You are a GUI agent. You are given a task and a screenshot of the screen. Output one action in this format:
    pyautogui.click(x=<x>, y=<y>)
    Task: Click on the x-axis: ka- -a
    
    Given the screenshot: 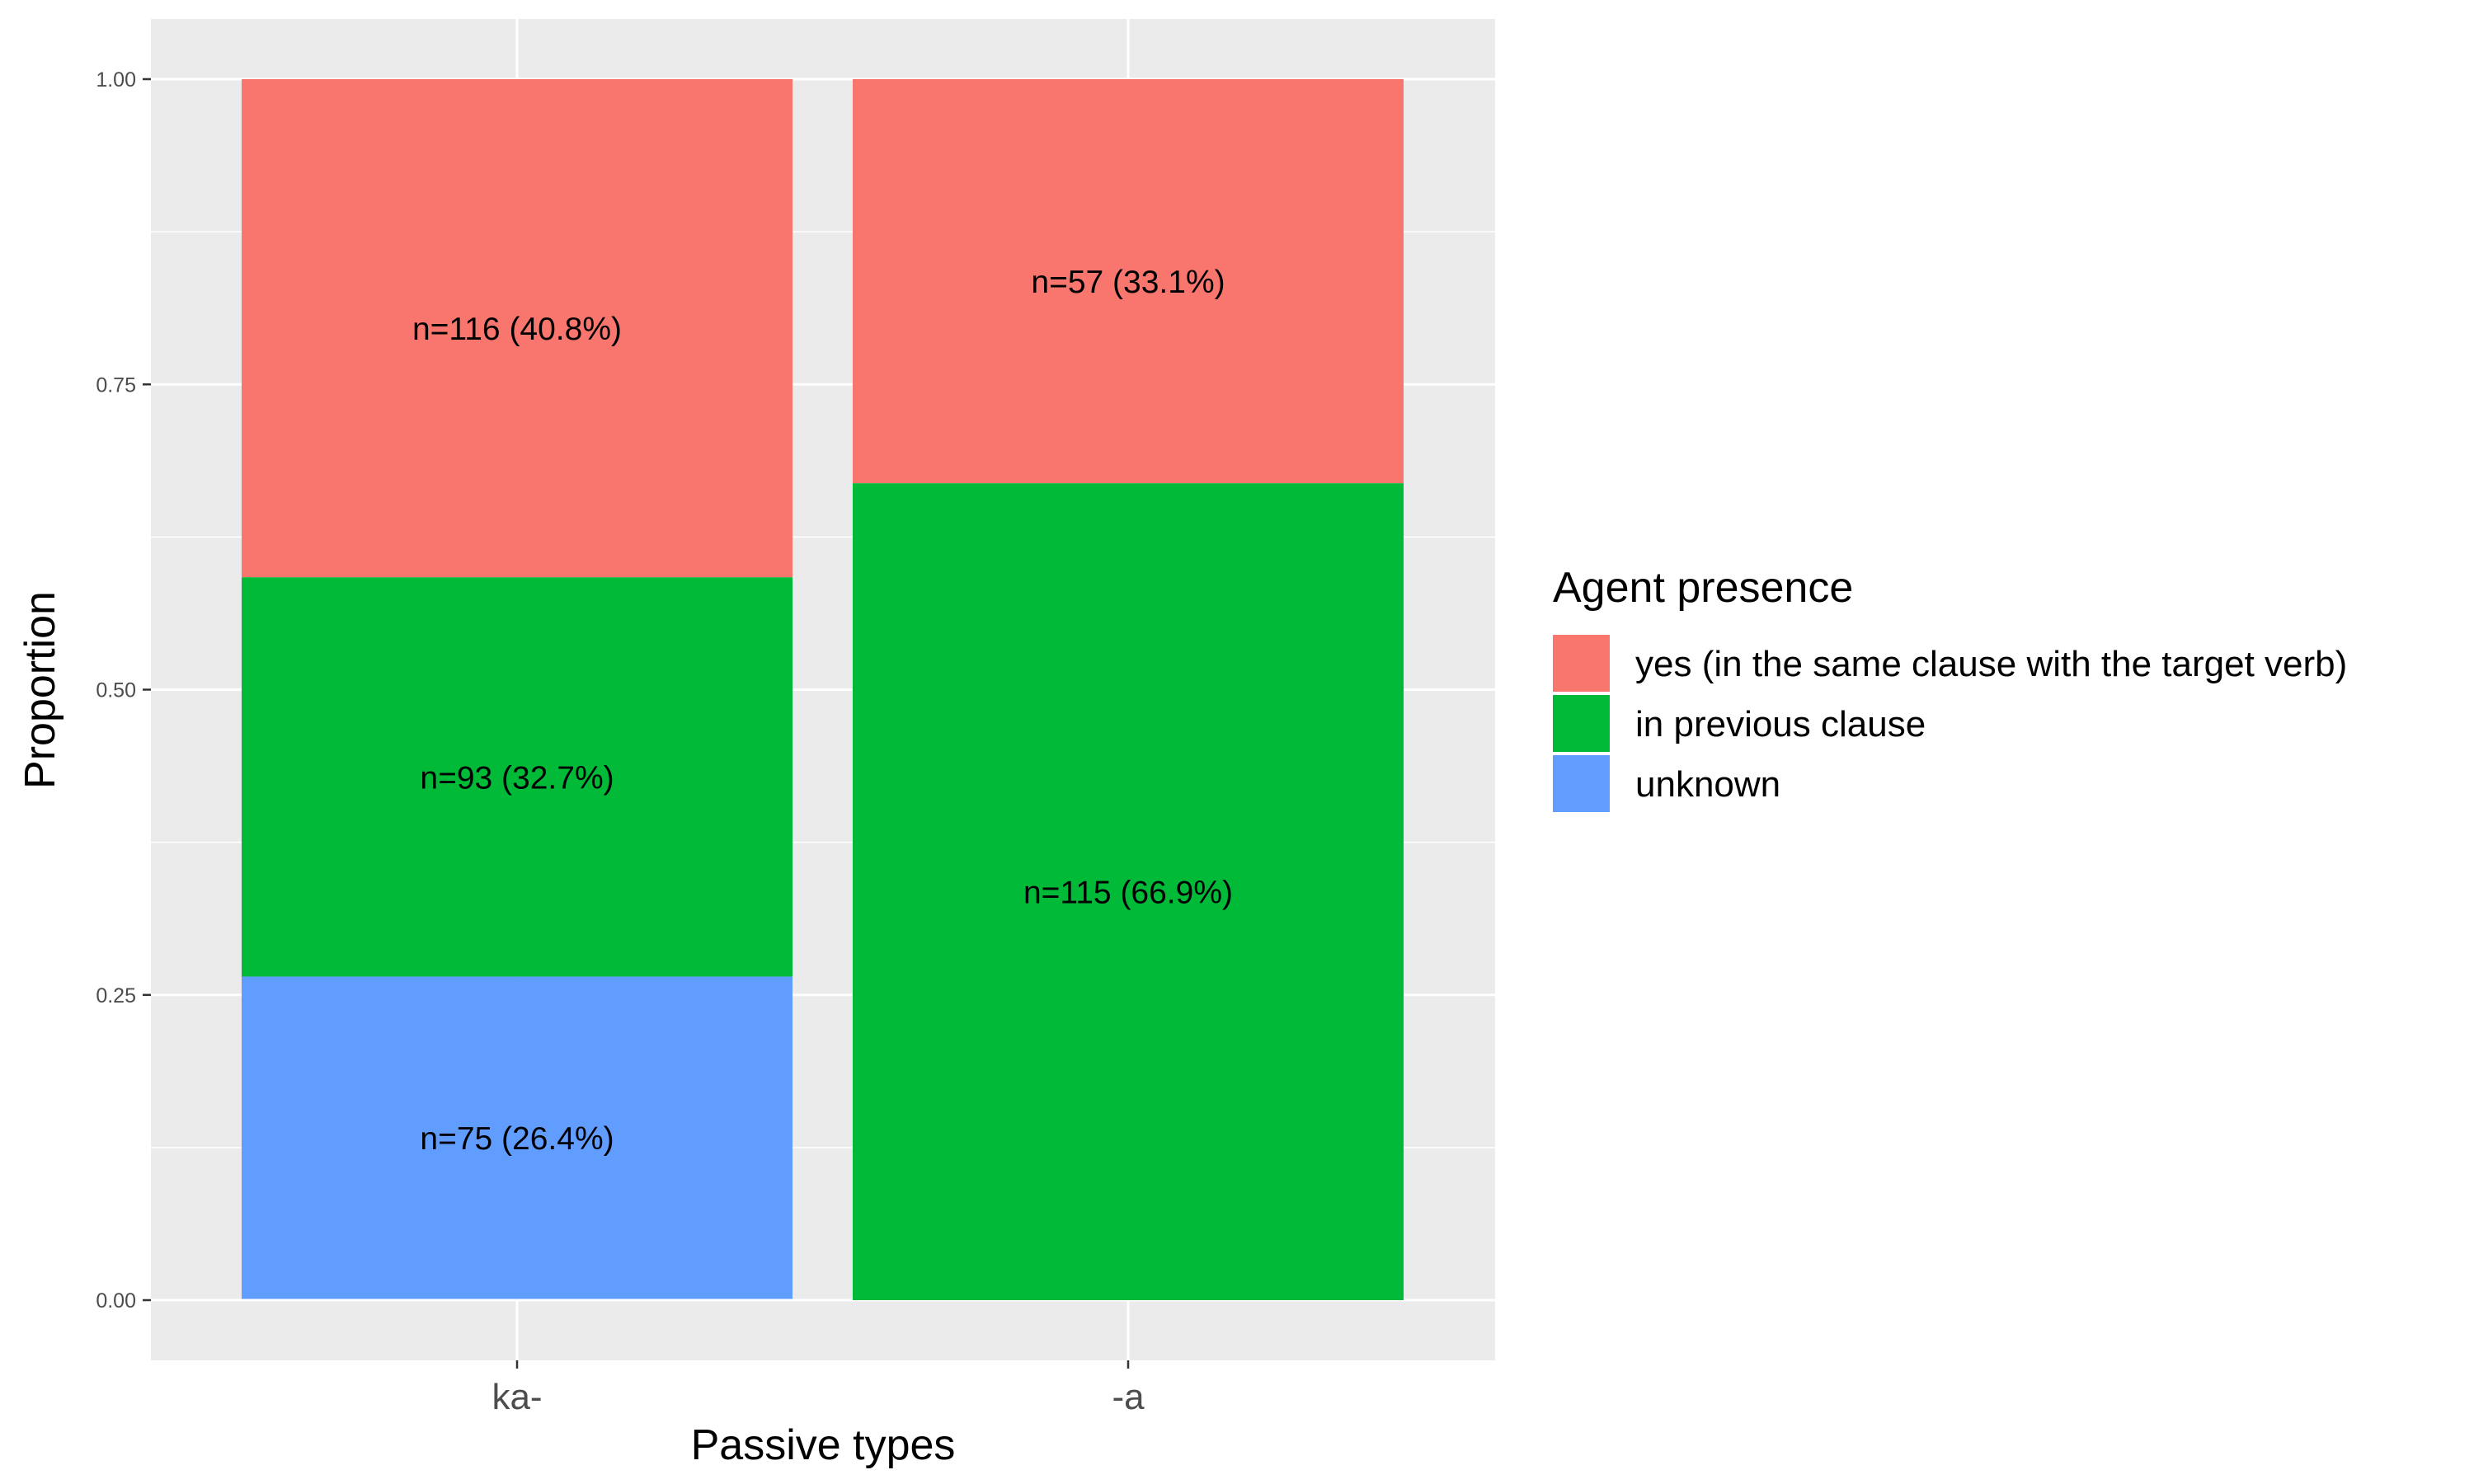 What is the action you would take?
    pyautogui.click(x=818, y=1388)
    